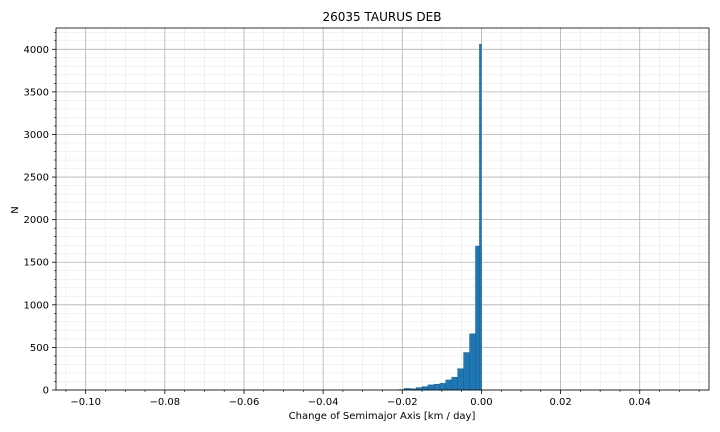 This screenshot has height=432, width=720. What do you see at coordinates (46, 391) in the screenshot?
I see `y-tick-label: 0` at bounding box center [46, 391].